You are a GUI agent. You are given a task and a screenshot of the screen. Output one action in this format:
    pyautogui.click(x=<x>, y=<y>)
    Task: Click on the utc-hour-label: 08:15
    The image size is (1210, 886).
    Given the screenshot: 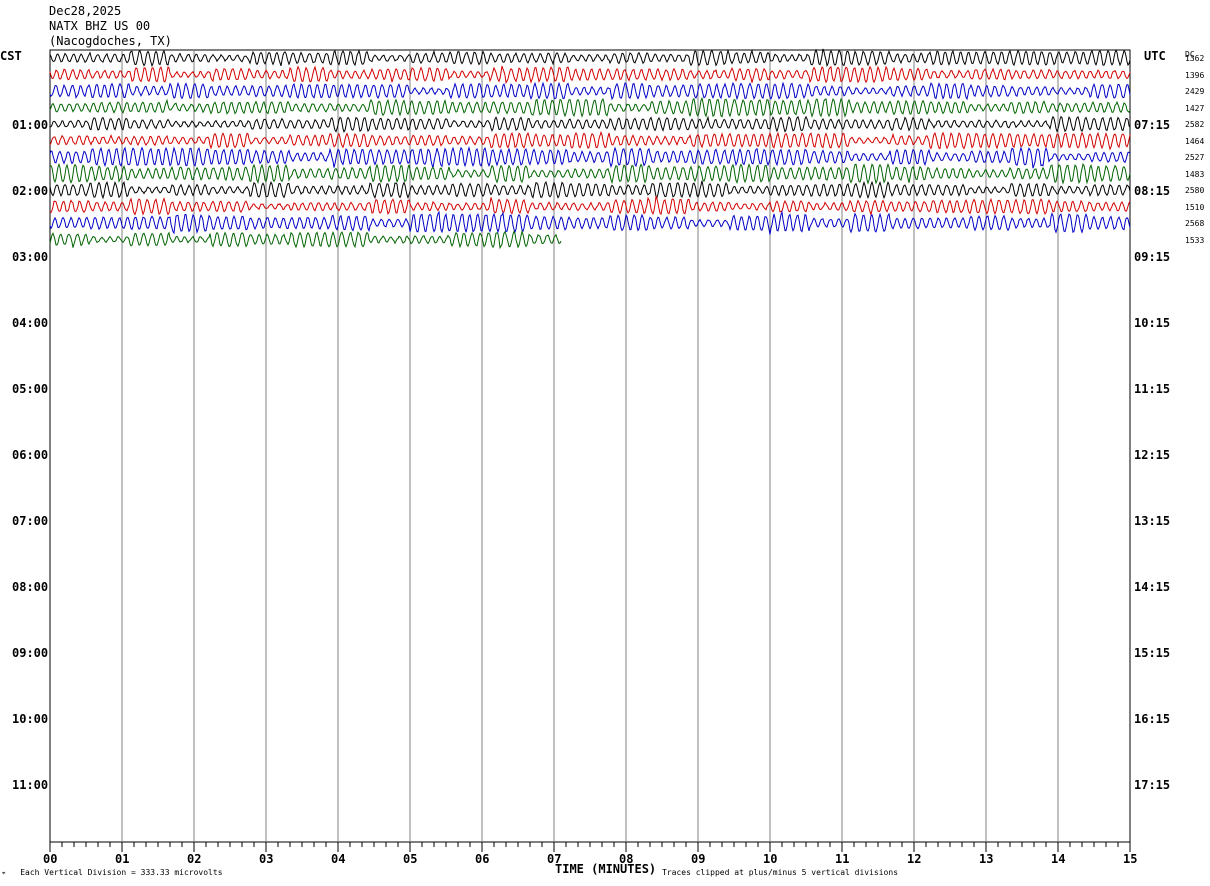 What is the action you would take?
    pyautogui.click(x=1152, y=191)
    